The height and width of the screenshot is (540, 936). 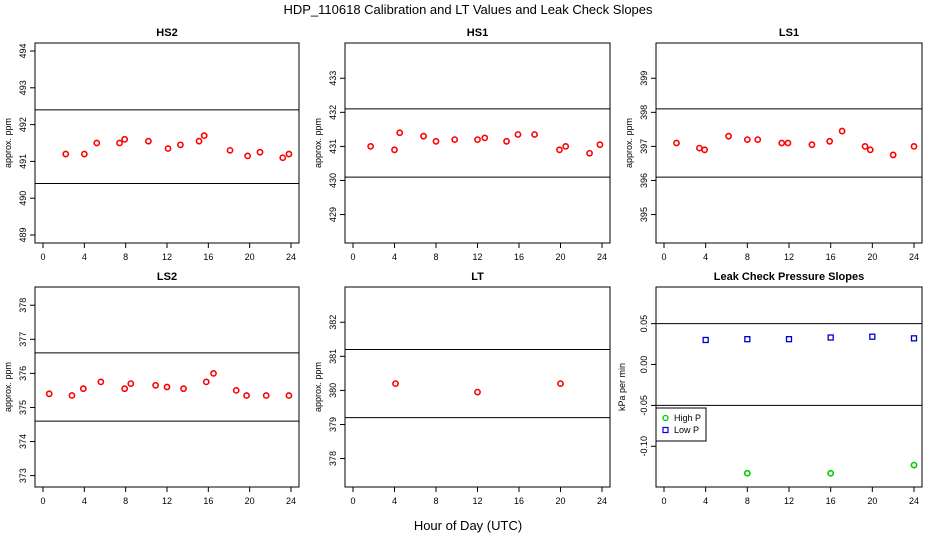 What do you see at coordinates (644, 405) in the screenshot?
I see `y-tick-label: -0.05` at bounding box center [644, 405].